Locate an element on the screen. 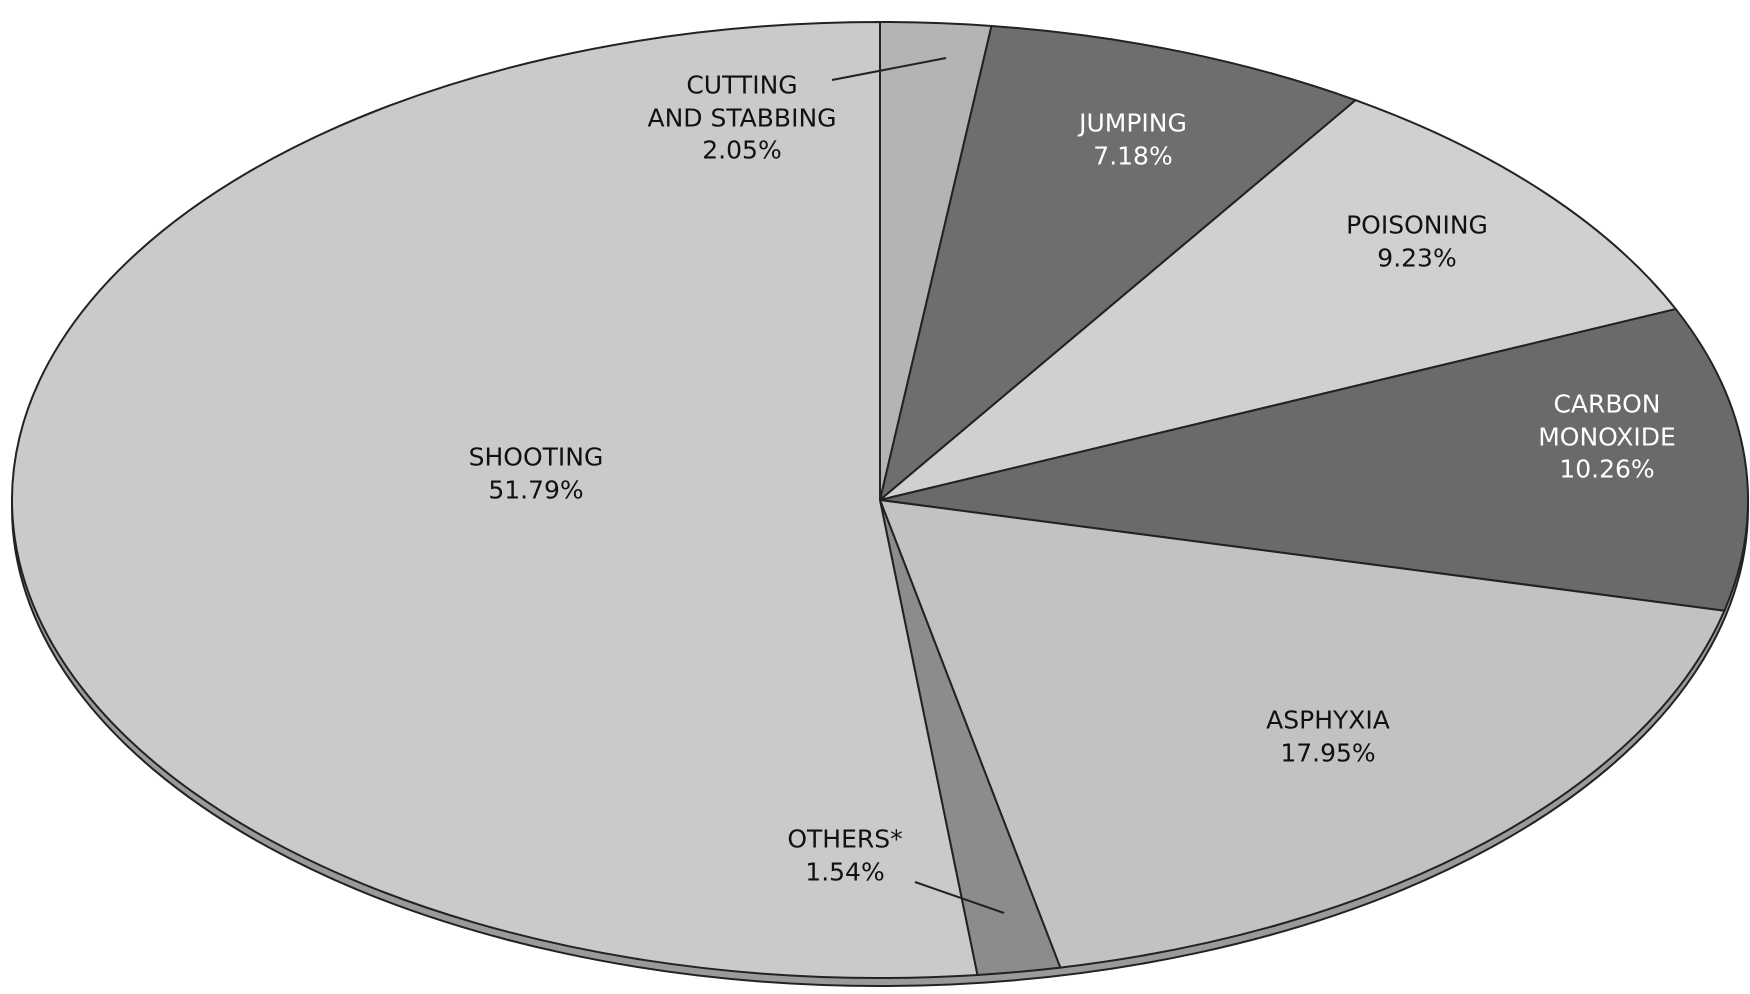 This screenshot has height=994, width=1750. slice-label: CARBON MONOXIDE 10.26% is located at coordinates (1607, 437).